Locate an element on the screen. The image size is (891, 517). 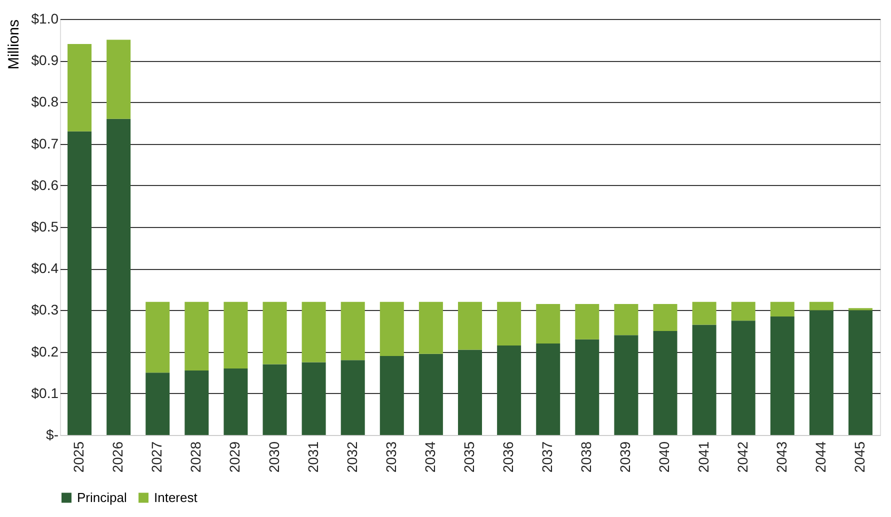
x-tick-label: 2044 is located at coordinates (820, 457).